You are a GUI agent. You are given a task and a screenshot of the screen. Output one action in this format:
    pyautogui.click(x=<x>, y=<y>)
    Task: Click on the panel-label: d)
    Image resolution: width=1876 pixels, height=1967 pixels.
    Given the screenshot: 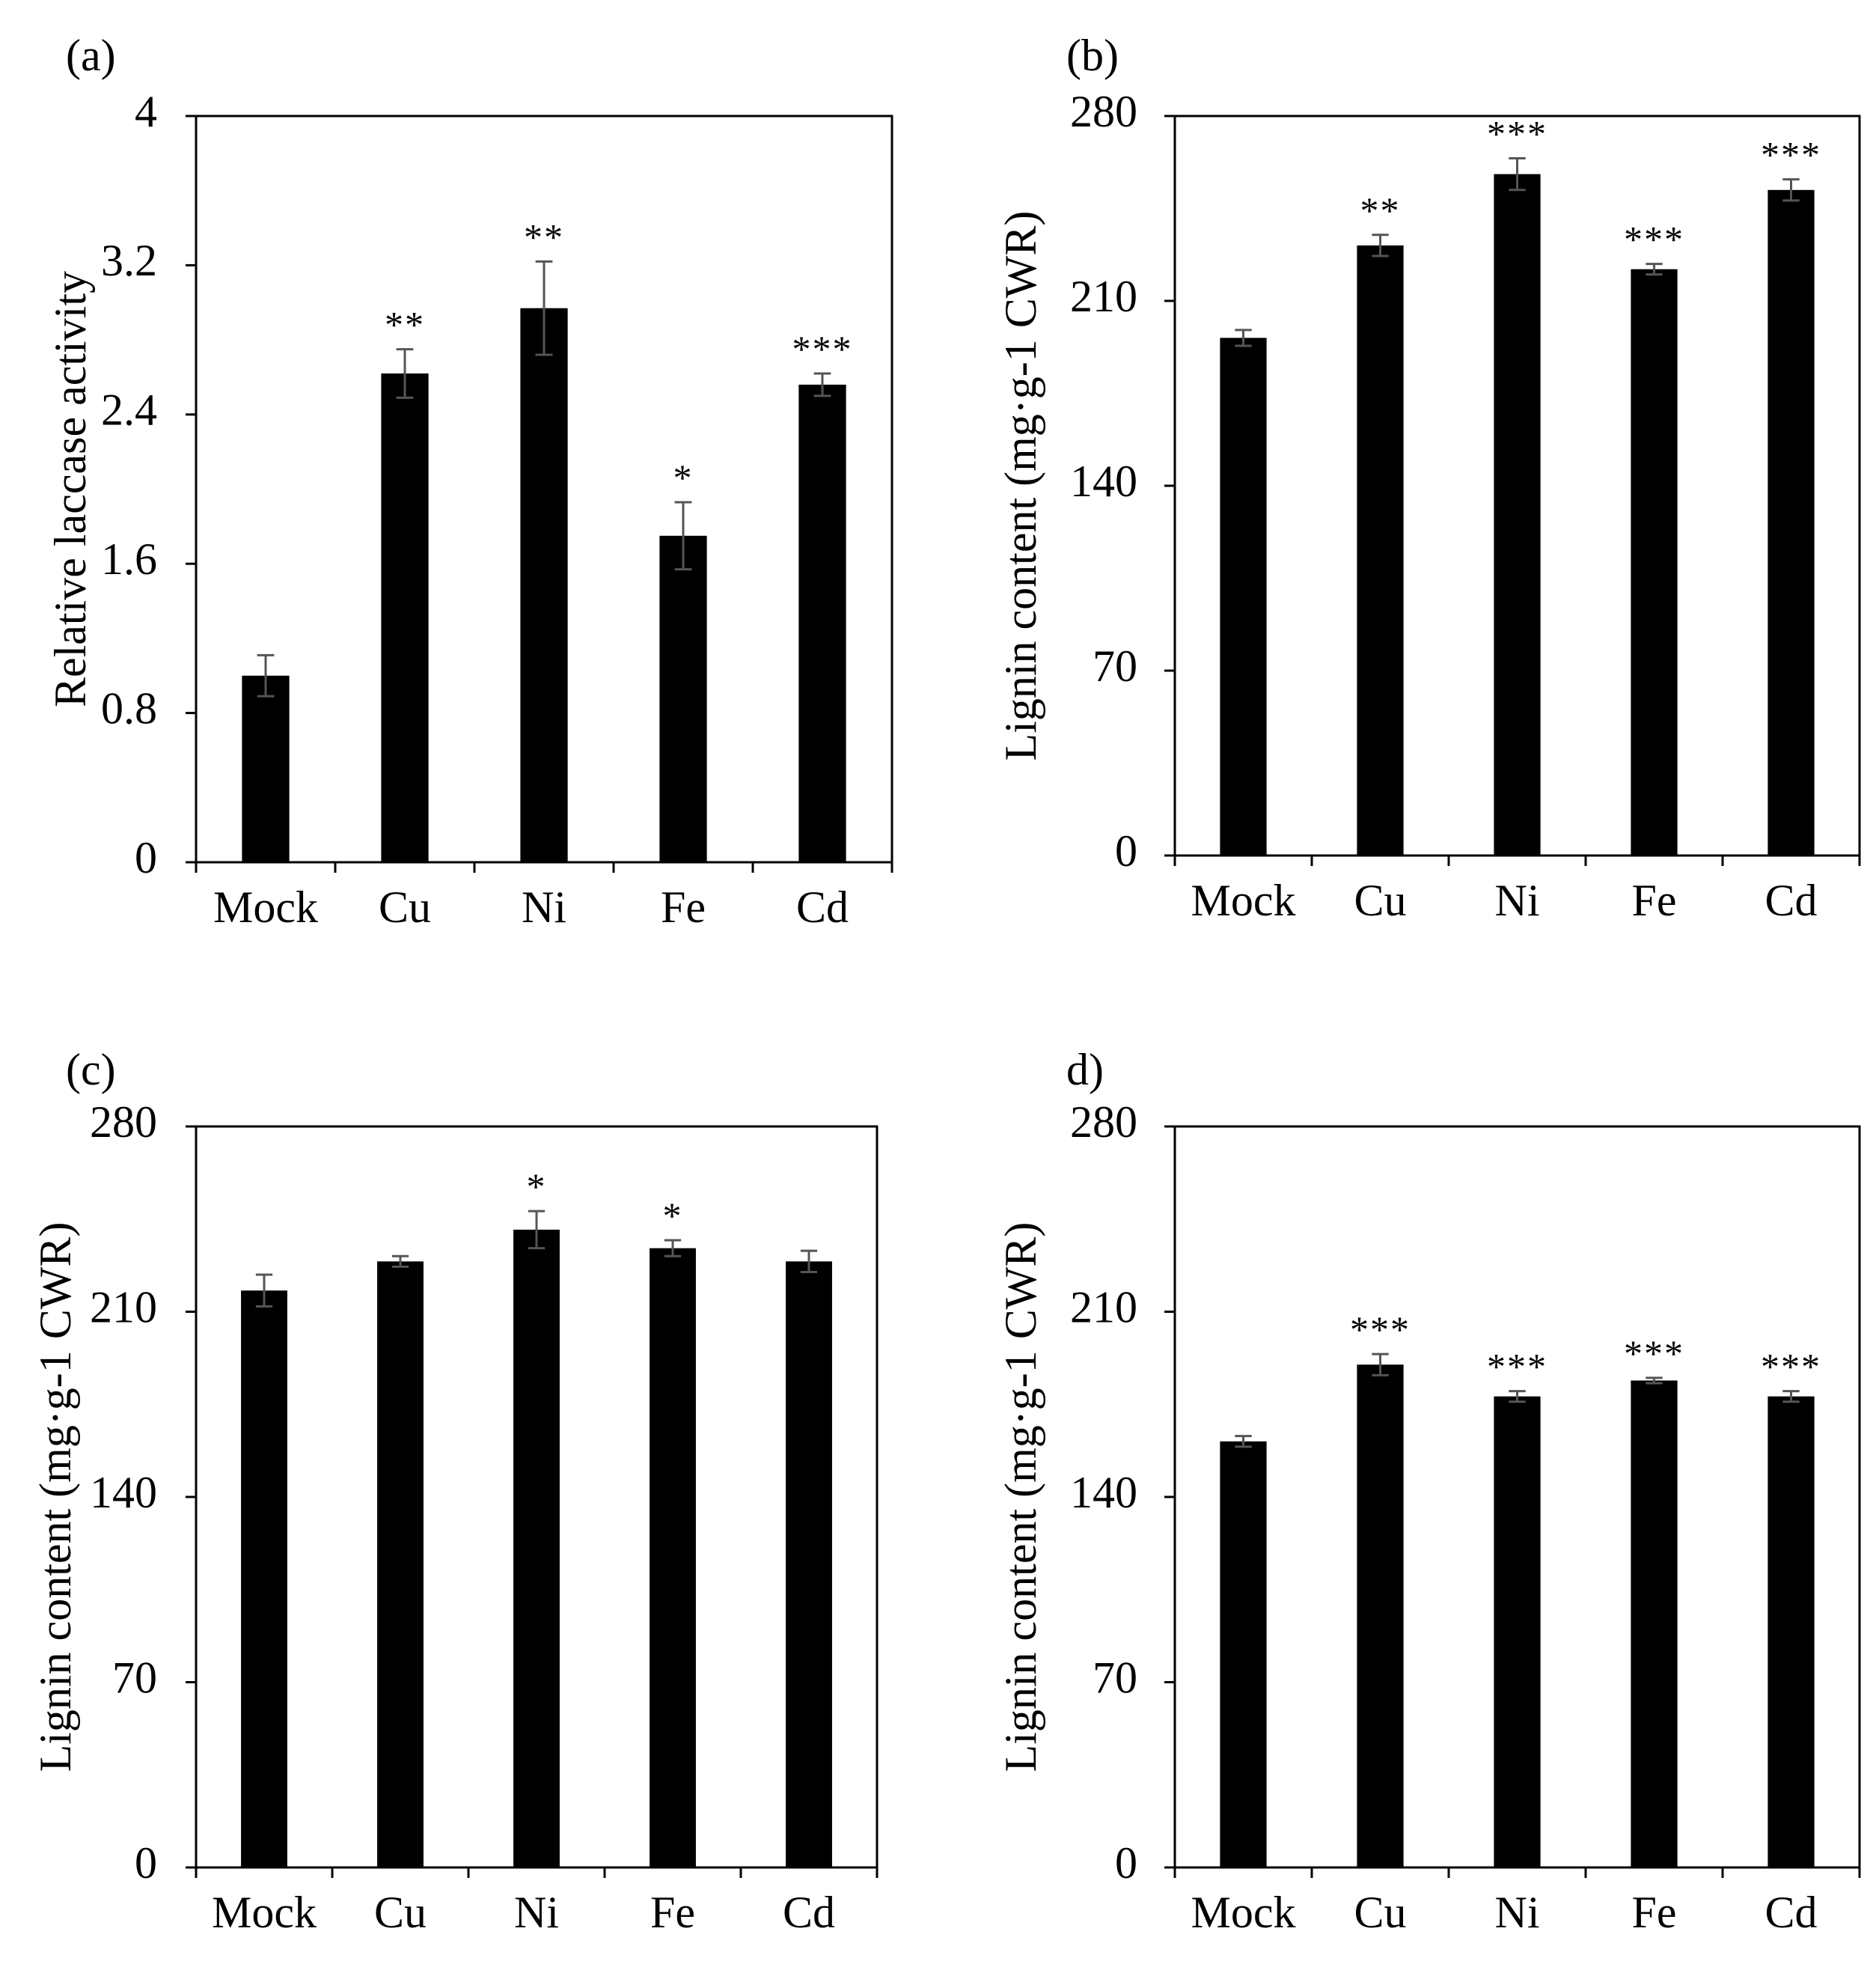 What is the action you would take?
    pyautogui.click(x=1085, y=1069)
    